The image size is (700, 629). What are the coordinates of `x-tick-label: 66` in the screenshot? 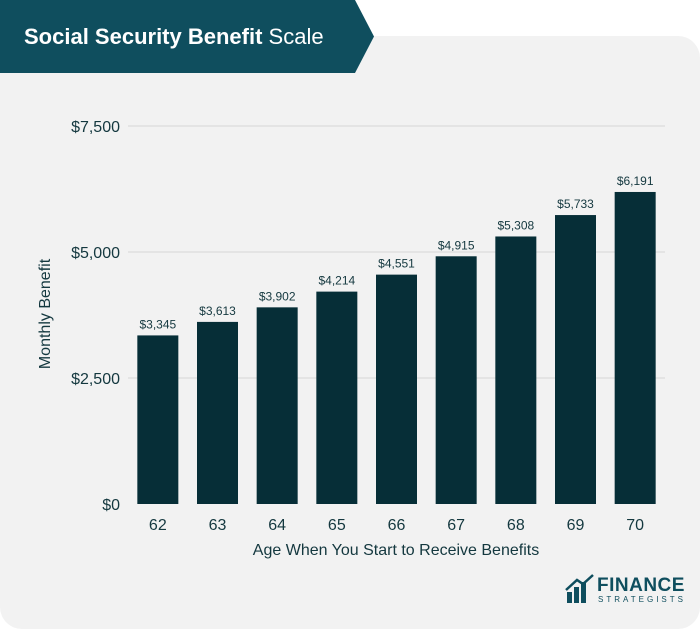 It's located at (397, 525).